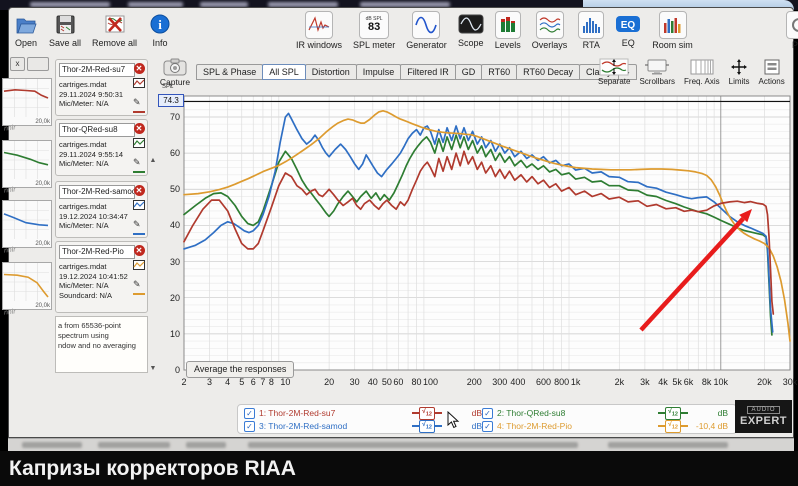 The image size is (798, 486). I want to click on actions-icon, so click(772, 67).